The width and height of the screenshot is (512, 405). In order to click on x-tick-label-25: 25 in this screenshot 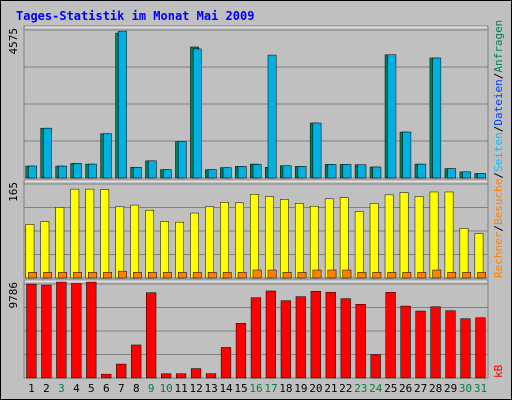, I will do `click(390, 388)`.